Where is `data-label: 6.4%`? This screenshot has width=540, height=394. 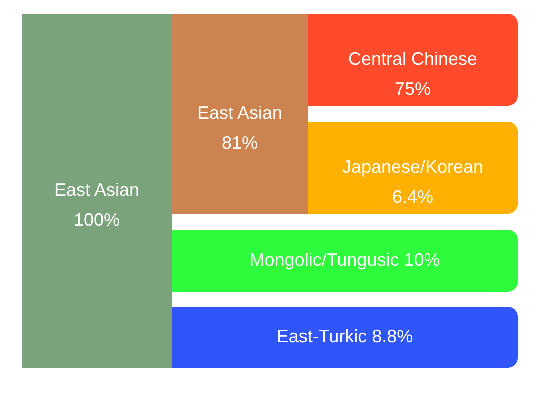
data-label: 6.4% is located at coordinates (413, 197).